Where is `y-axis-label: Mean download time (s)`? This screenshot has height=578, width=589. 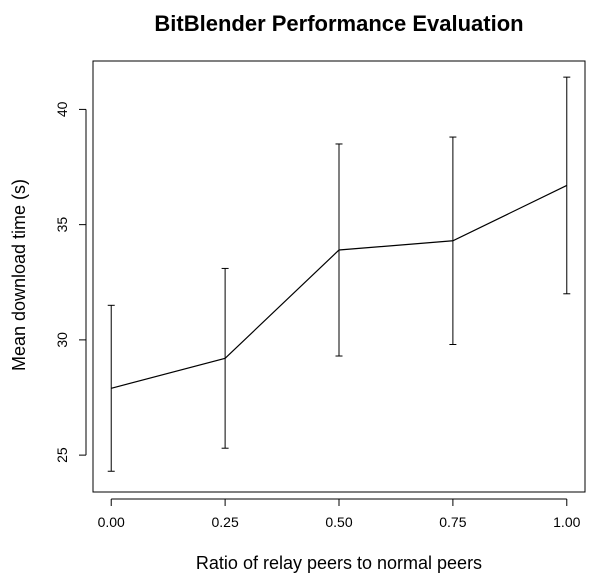
y-axis-label: Mean download time (s) is located at coordinates (19, 275).